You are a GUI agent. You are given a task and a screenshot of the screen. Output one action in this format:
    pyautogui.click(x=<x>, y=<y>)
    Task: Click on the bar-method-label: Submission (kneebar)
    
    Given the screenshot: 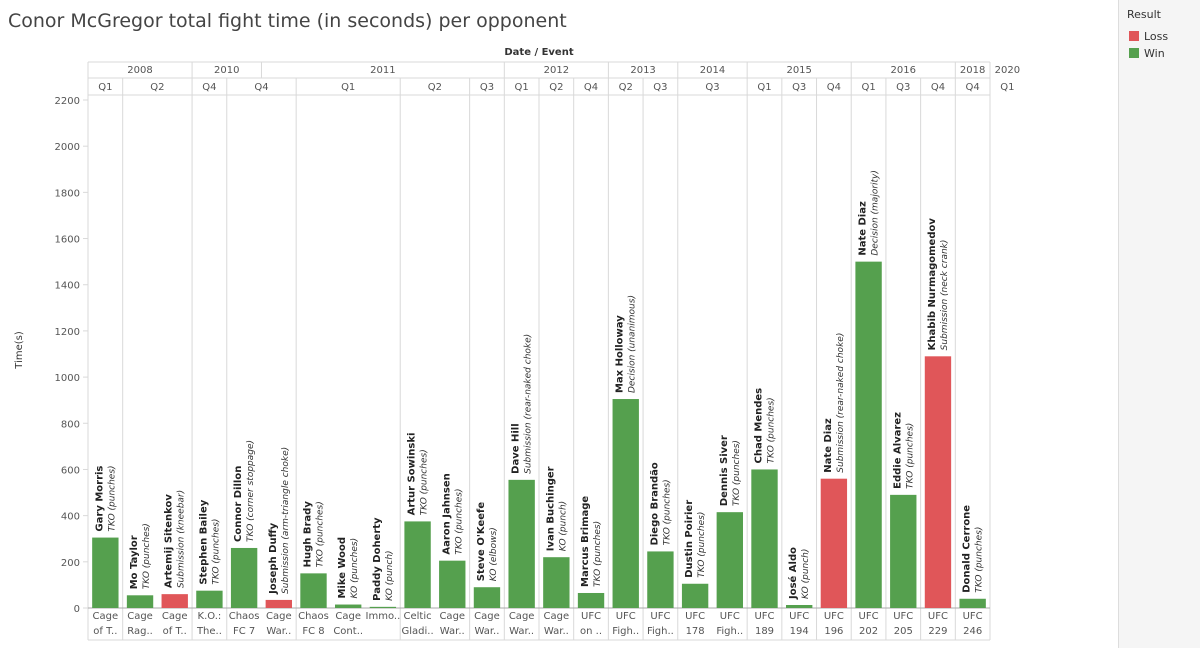 What is the action you would take?
    pyautogui.click(x=182, y=539)
    